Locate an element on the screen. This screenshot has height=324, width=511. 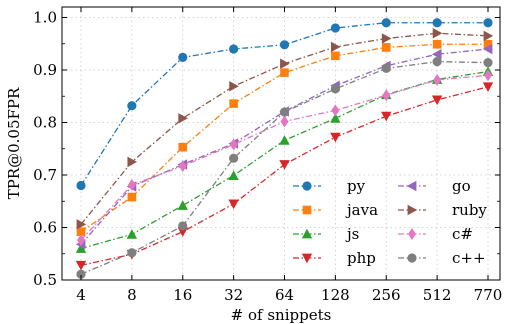
y-tick-label: 0.5 is located at coordinates (45, 280).